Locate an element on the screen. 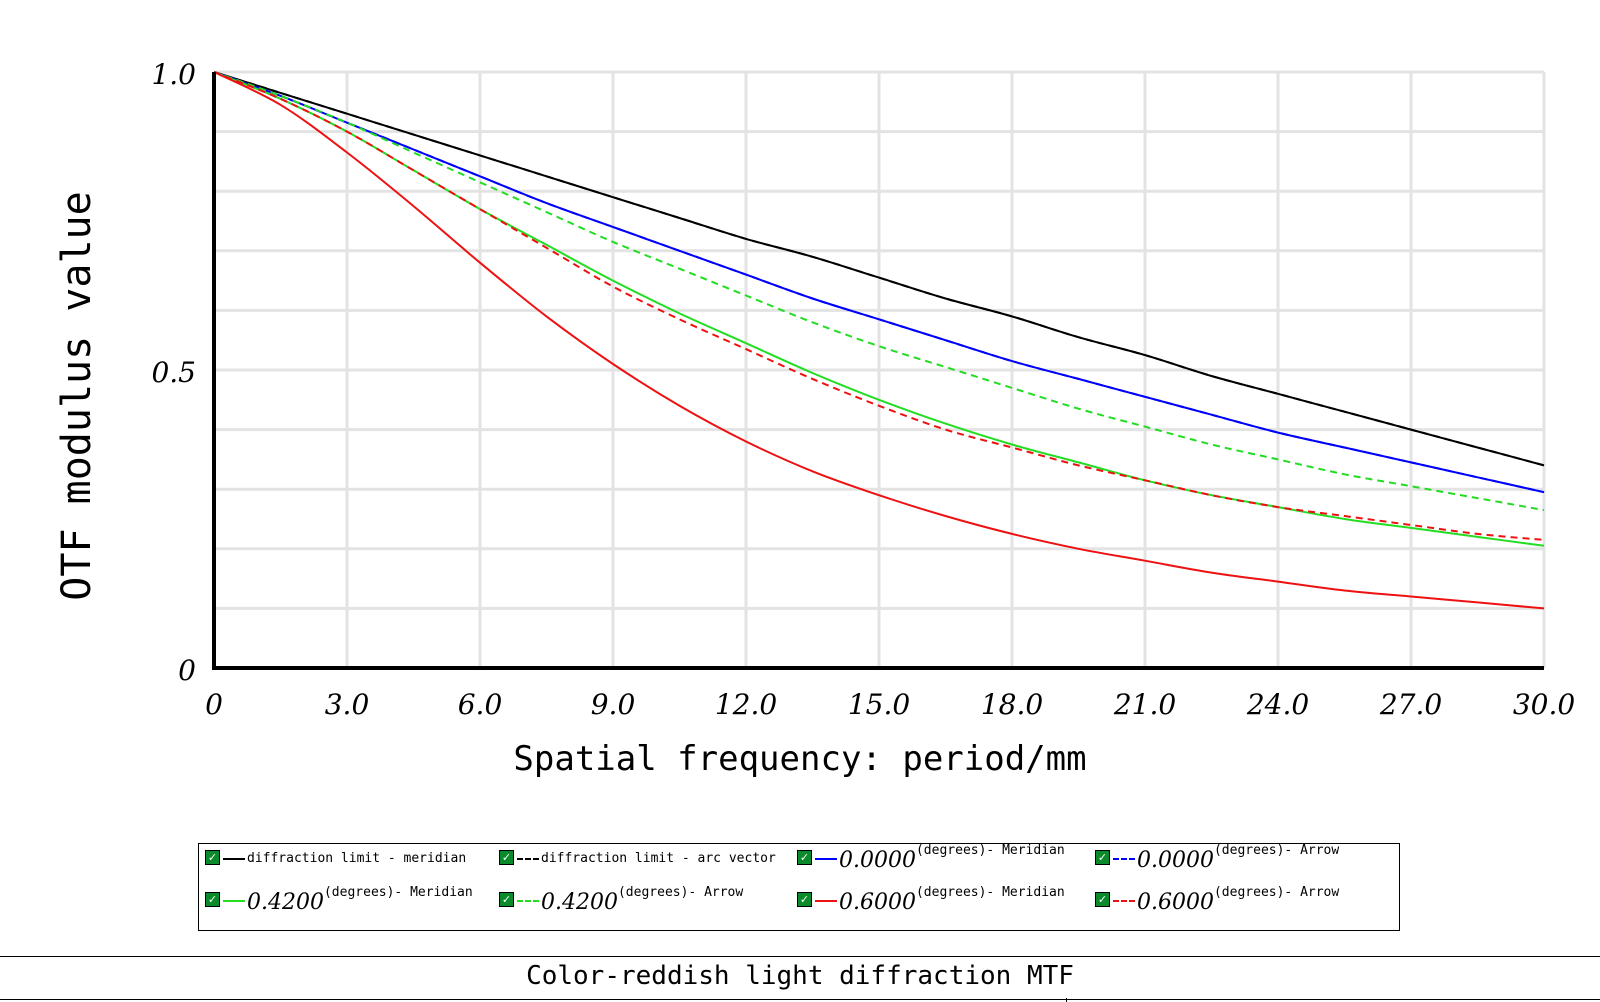 The height and width of the screenshot is (1002, 1600). x-tick-label: 3.0 is located at coordinates (347, 704).